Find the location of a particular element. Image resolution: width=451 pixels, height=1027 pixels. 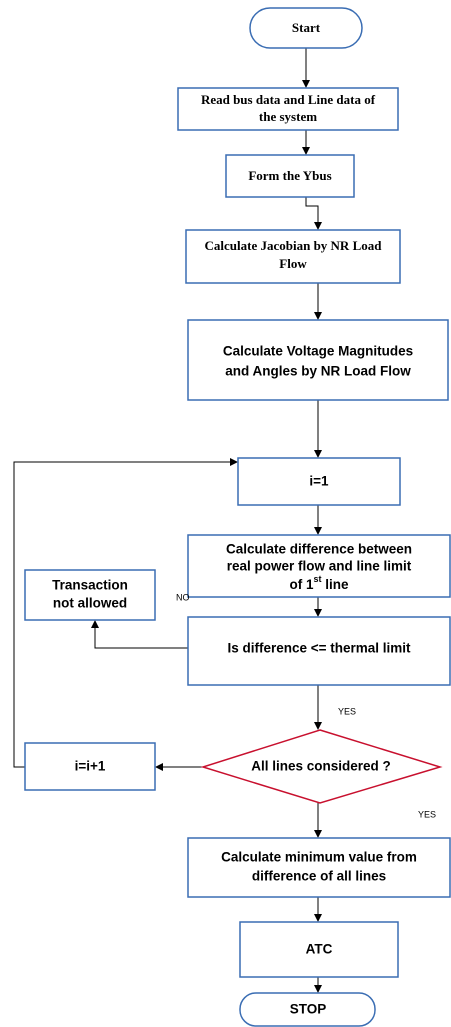

node-label: Calculate Jacobian by NR Load is located at coordinates (294, 245).